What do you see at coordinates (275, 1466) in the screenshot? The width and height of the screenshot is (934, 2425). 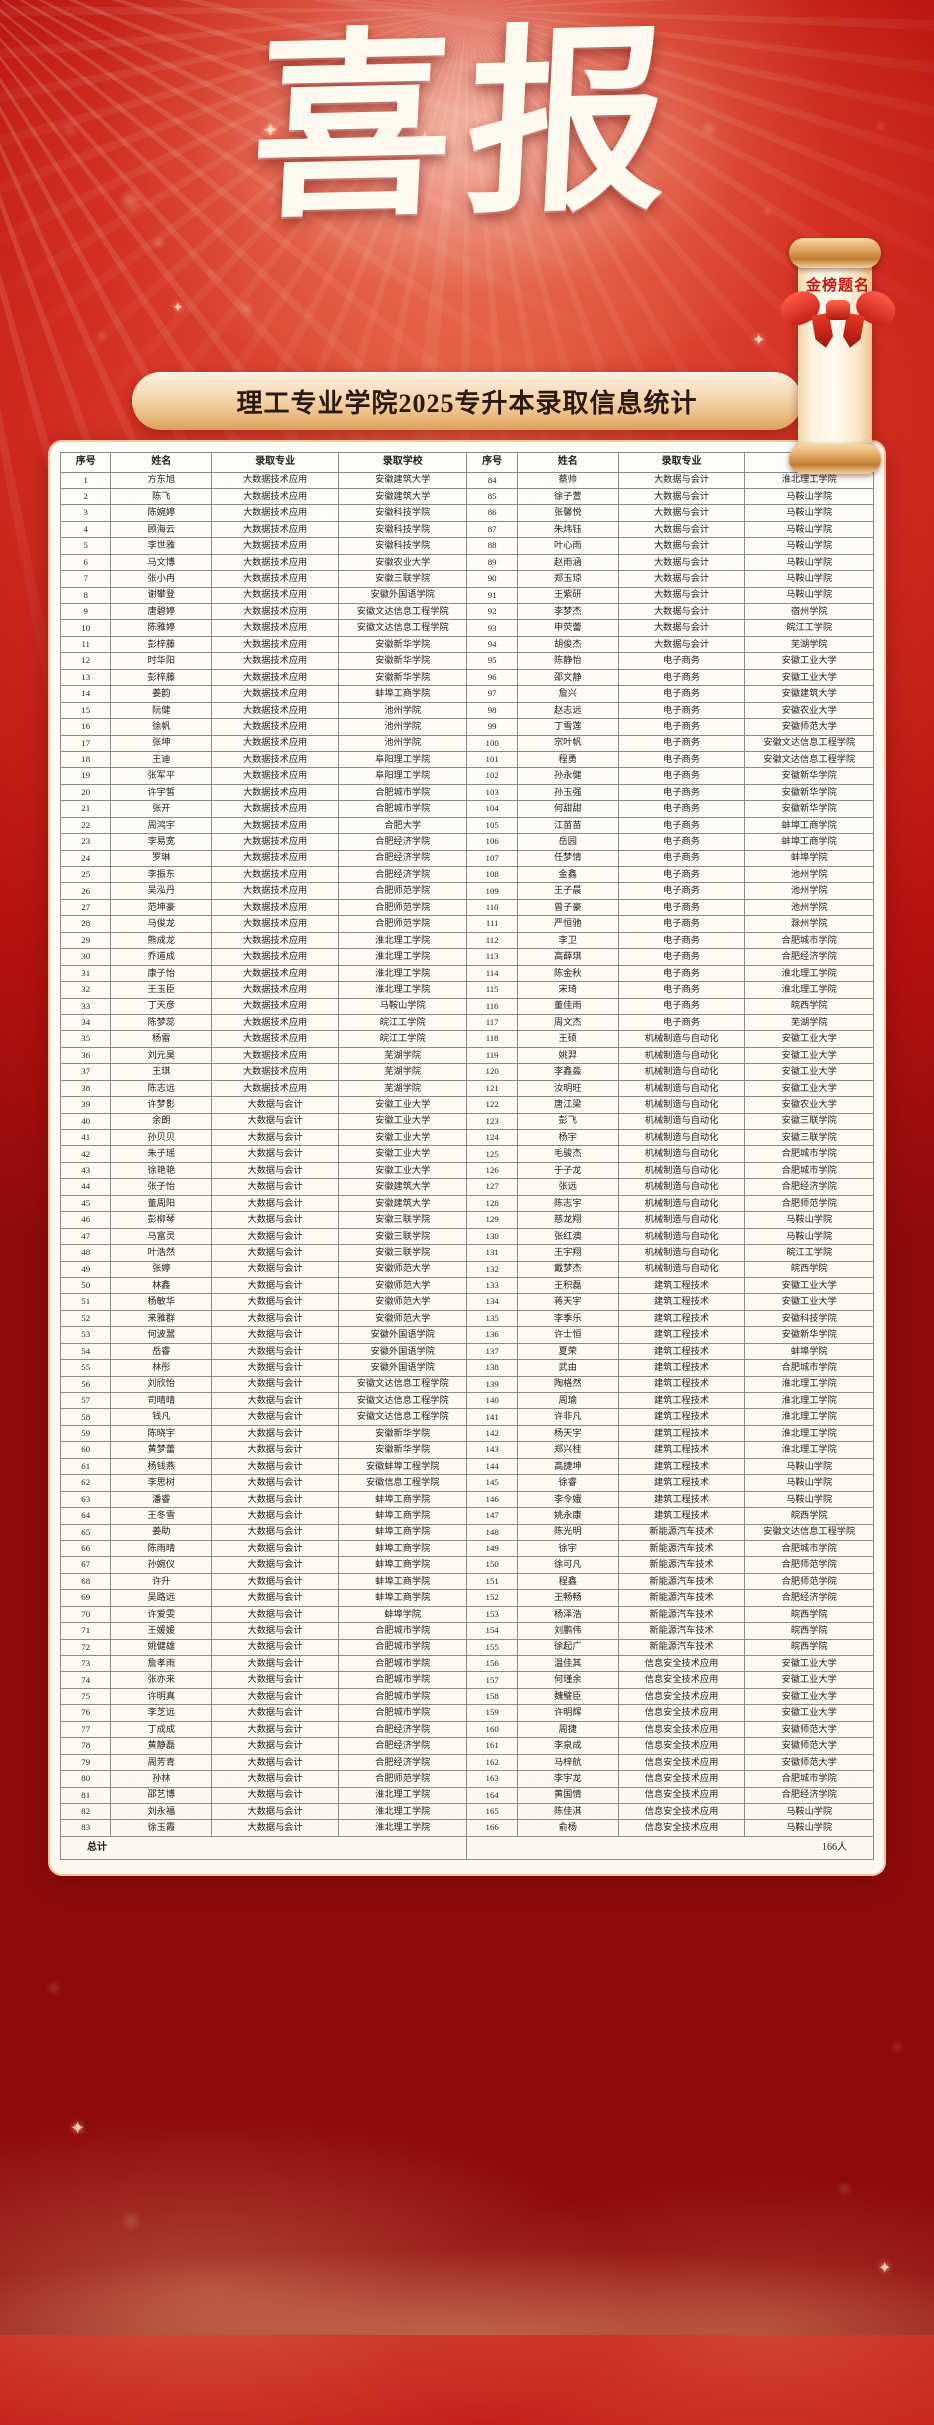 I see `cell-r60-c2: 大数据与会计` at bounding box center [275, 1466].